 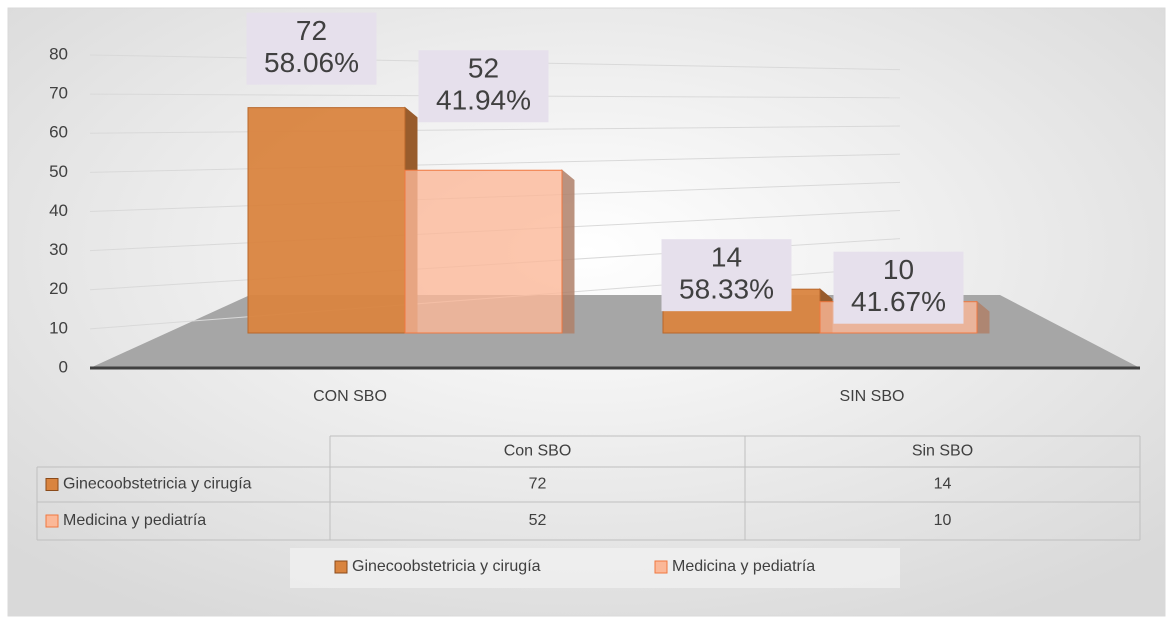 I want to click on data-label-percent: 58.06%, so click(x=311, y=62).